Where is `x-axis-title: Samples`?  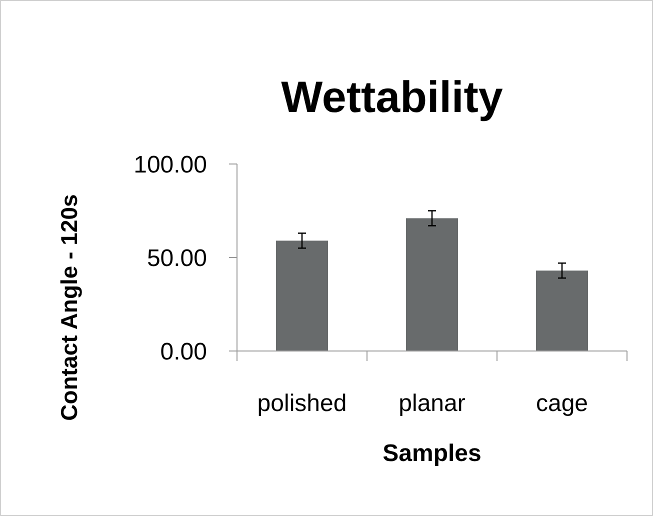
x-axis-title: Samples is located at coordinates (432, 453).